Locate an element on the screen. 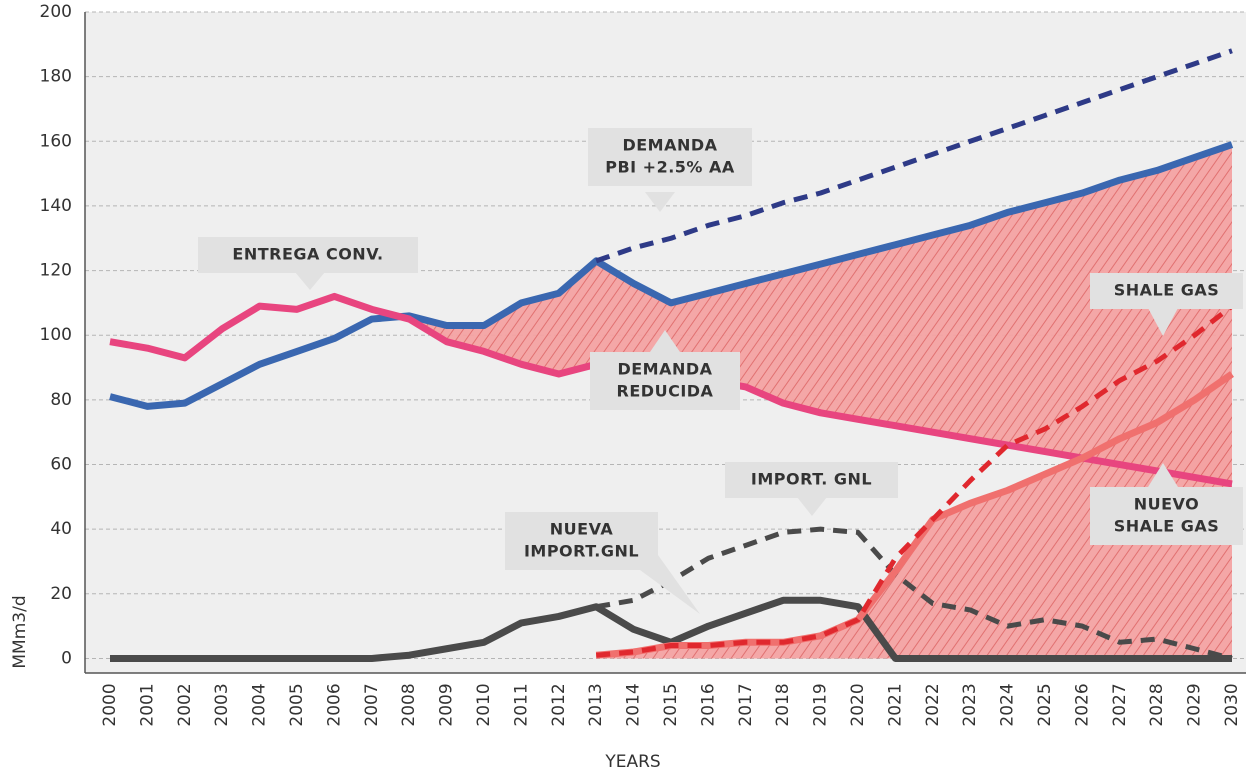 Image resolution: width=1246 pixels, height=771 pixels. y-tick-label: 100 is located at coordinates (56, 335).